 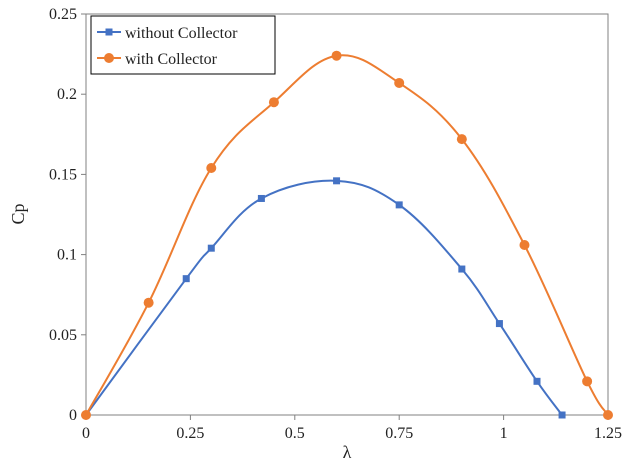 I want to click on x-tick-label: 0, so click(x=86, y=433).